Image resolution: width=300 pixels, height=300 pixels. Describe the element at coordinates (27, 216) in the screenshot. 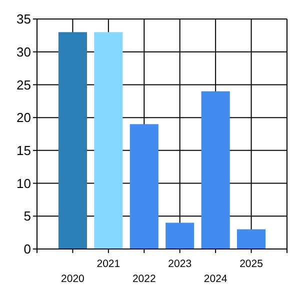

I see `y-tick-label: 5` at that location.